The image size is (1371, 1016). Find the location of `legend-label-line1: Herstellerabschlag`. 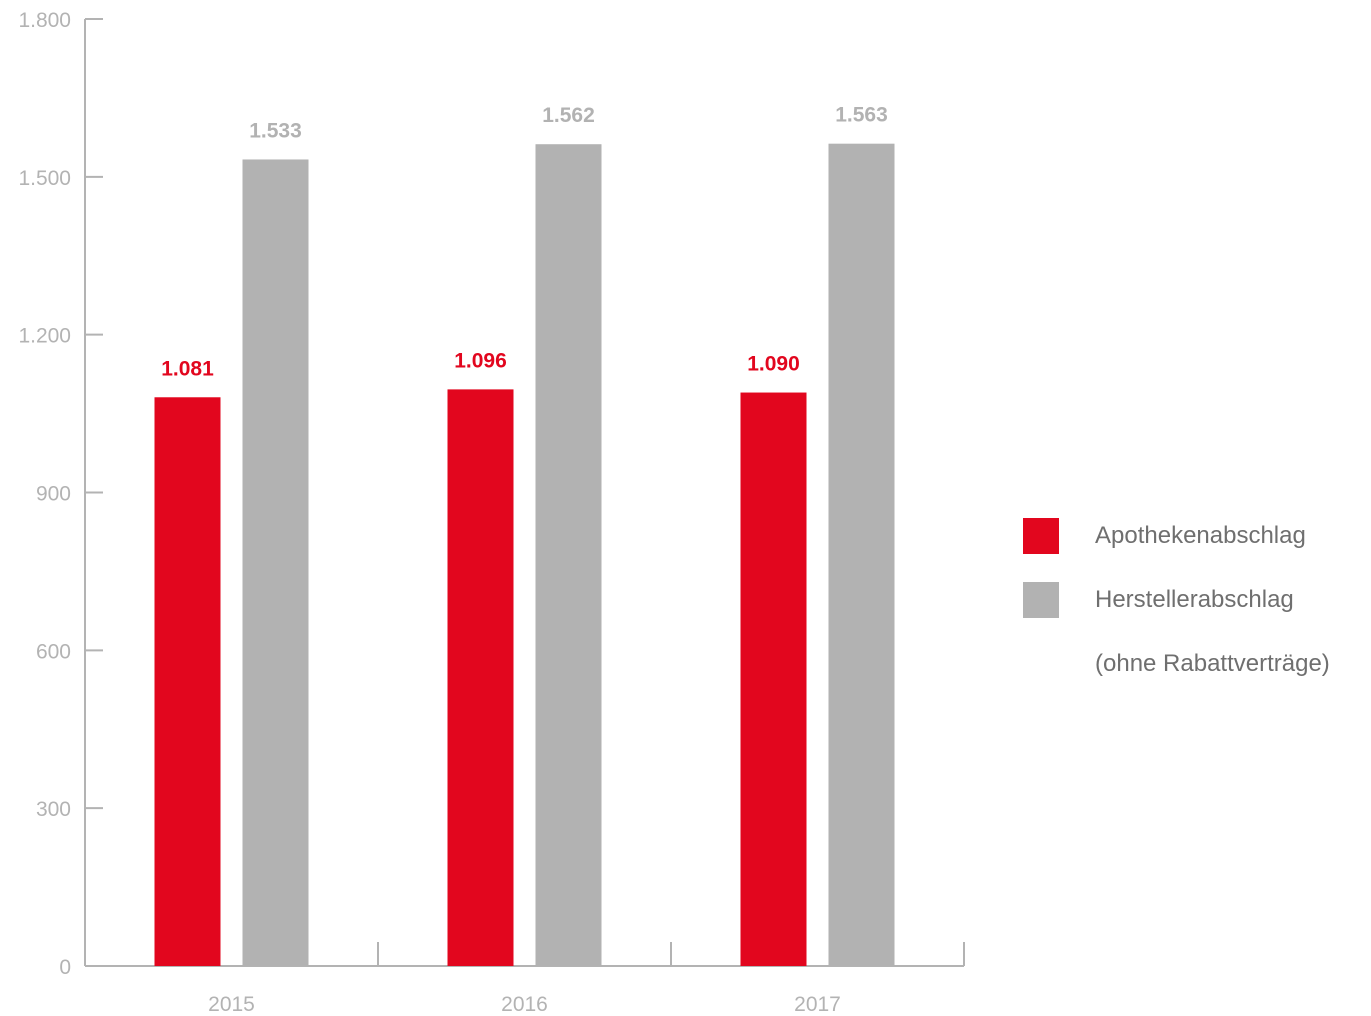

legend-label-line1: Herstellerabschlag is located at coordinates (1194, 599).